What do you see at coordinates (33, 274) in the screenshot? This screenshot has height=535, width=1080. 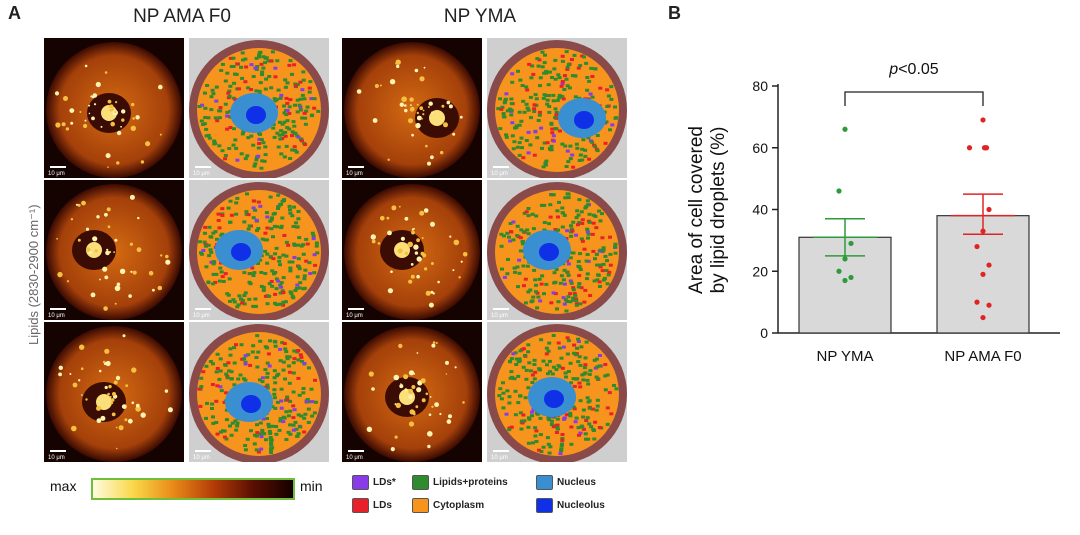 I see `lipids-axis-label: Lipids (2830-2900 cm⁻¹)` at bounding box center [33, 274].